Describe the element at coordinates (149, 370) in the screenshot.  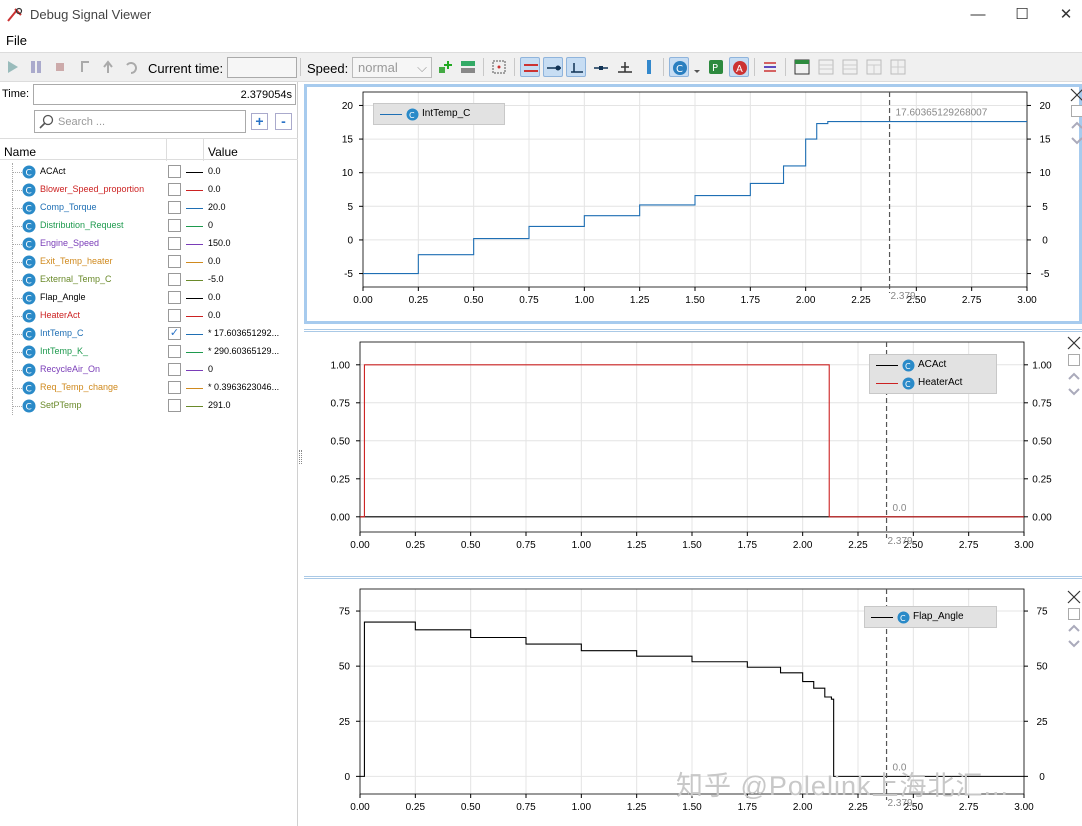
I see `signal-row: C RecycleAir_On 0` at that location.